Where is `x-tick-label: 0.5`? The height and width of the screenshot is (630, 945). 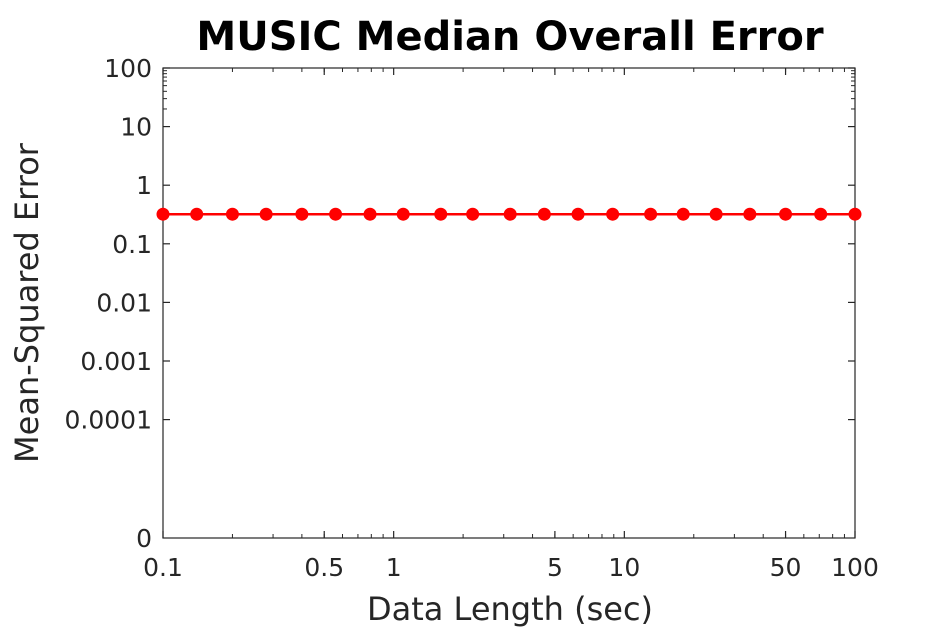
x-tick-label: 0.5 is located at coordinates (324, 567).